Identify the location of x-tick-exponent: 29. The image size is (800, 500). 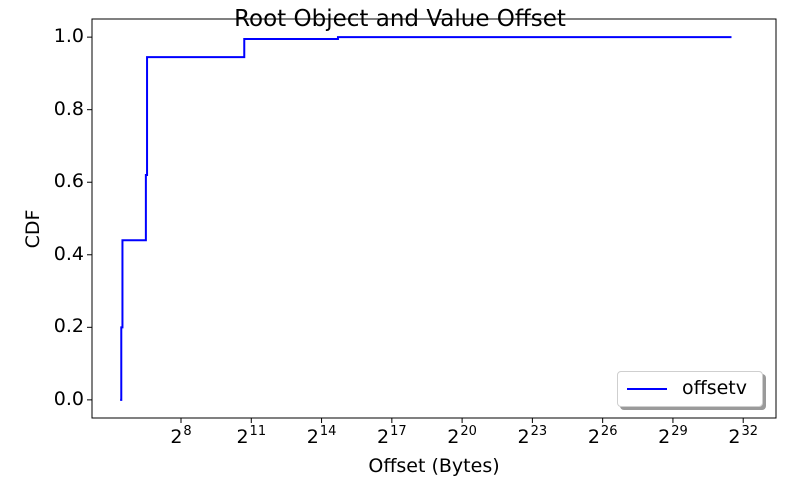
(679, 431).